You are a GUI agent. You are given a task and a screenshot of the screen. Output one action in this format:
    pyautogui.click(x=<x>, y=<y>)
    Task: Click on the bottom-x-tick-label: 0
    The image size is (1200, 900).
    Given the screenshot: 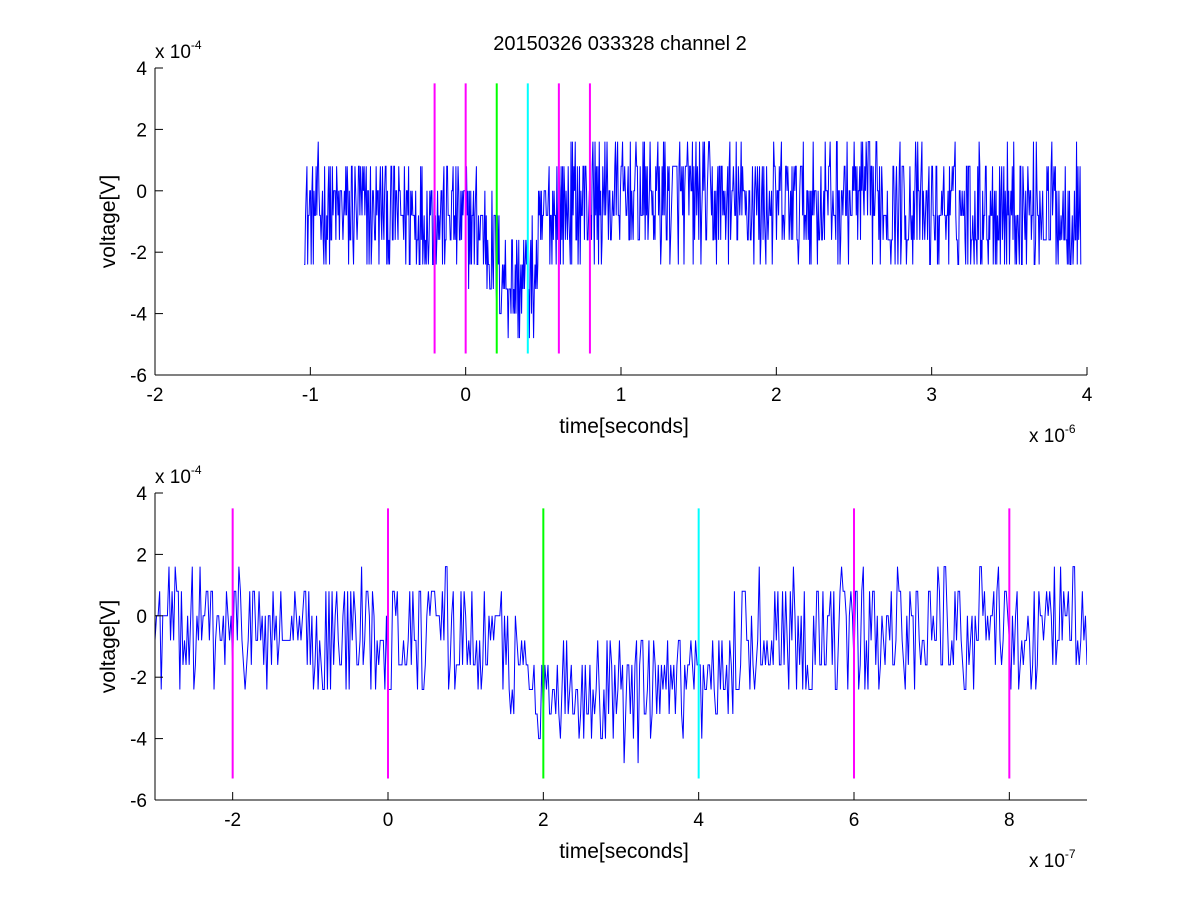 What is the action you would take?
    pyautogui.click(x=388, y=820)
    